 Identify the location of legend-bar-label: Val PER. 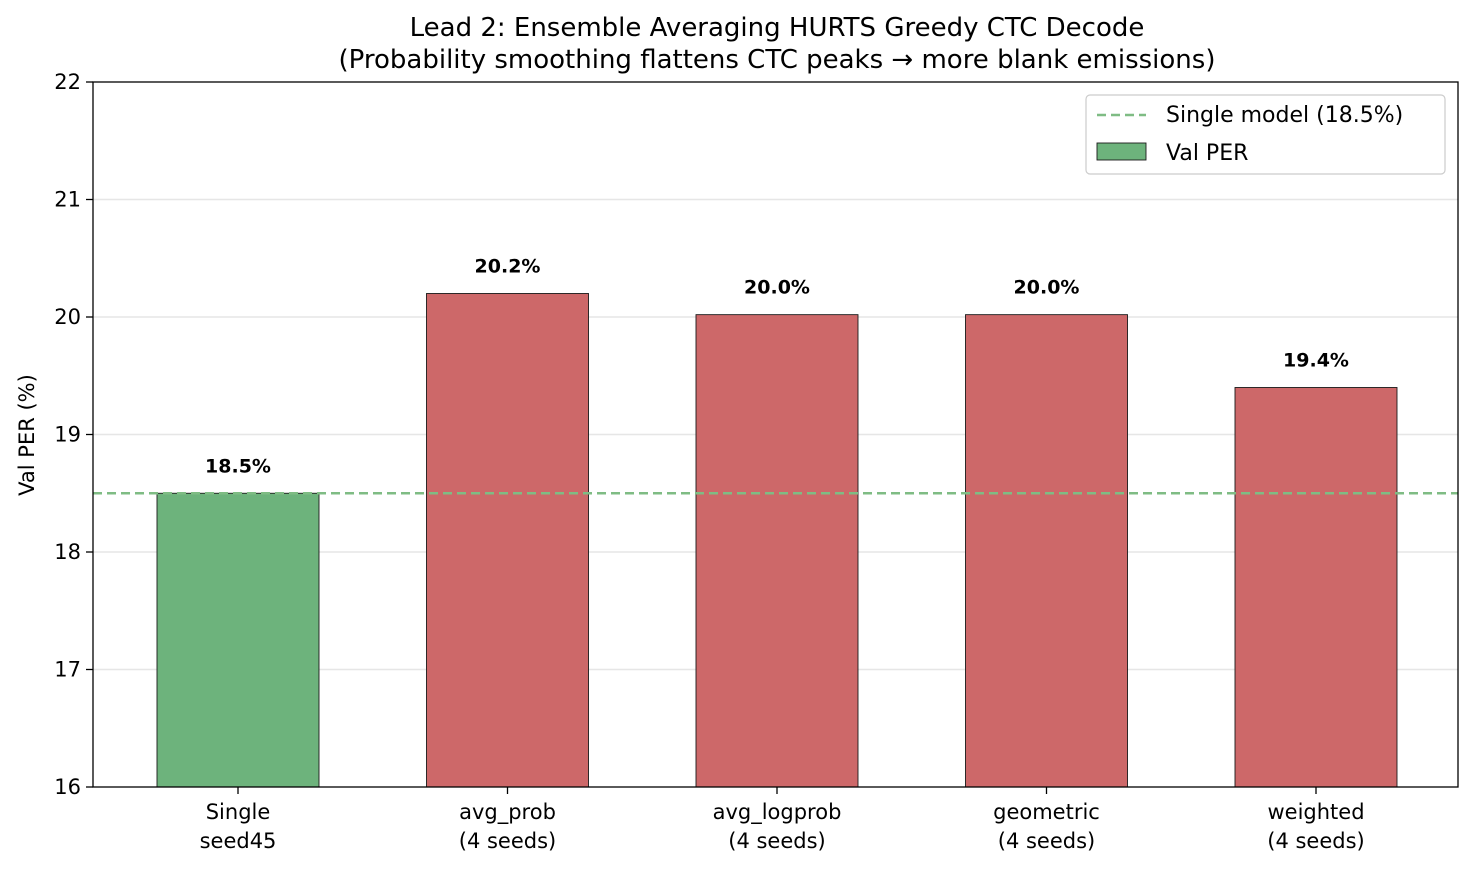
(1207, 153).